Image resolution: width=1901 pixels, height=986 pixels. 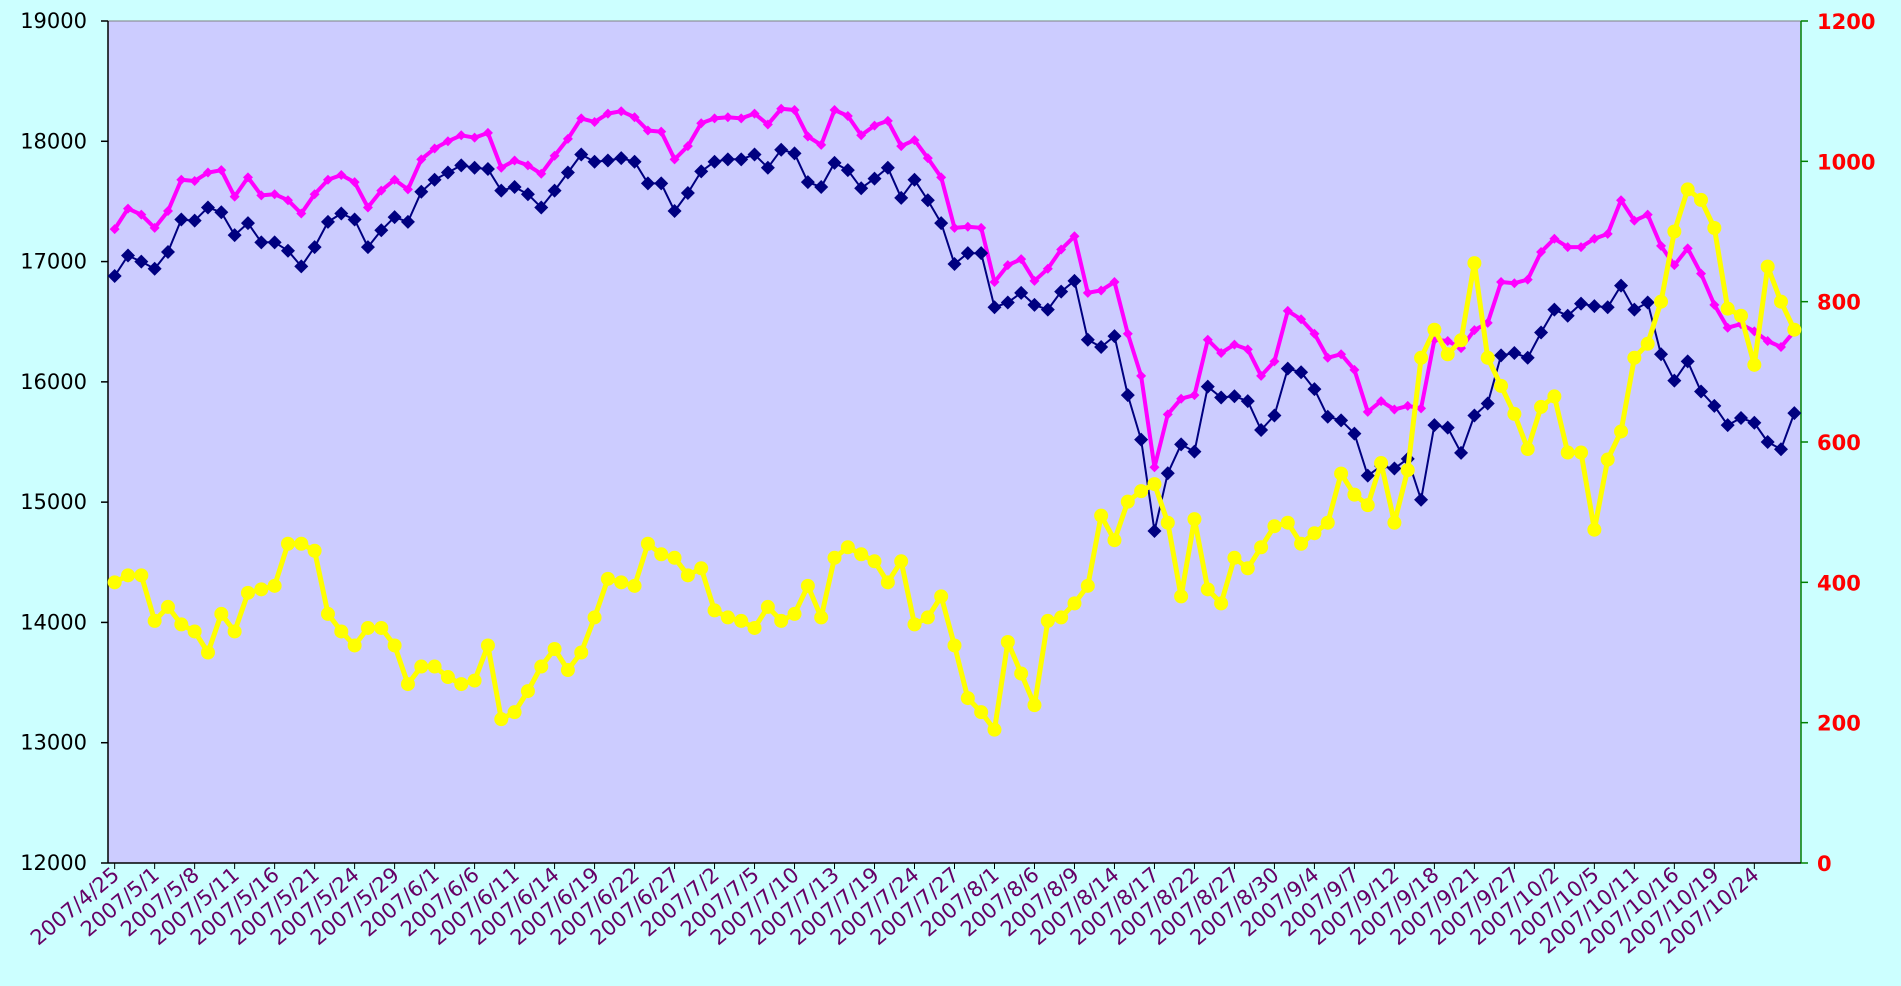 What do you see at coordinates (1839, 303) in the screenshot?
I see `y2-tick-label: 800` at bounding box center [1839, 303].